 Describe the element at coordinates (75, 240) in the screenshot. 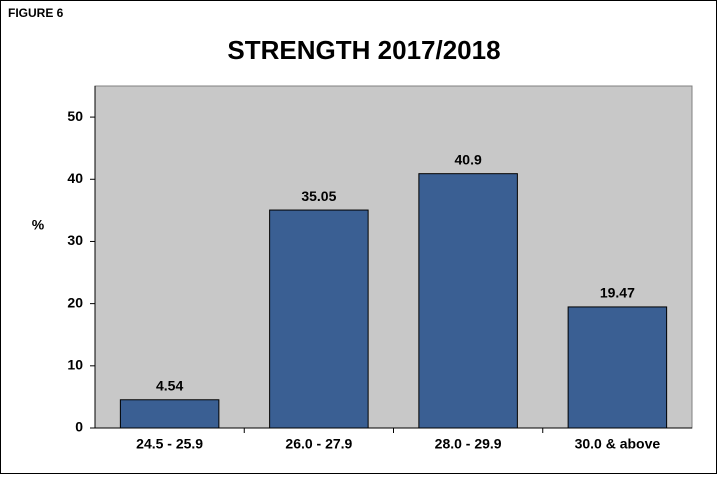

I see `y-tick-label: 30` at that location.